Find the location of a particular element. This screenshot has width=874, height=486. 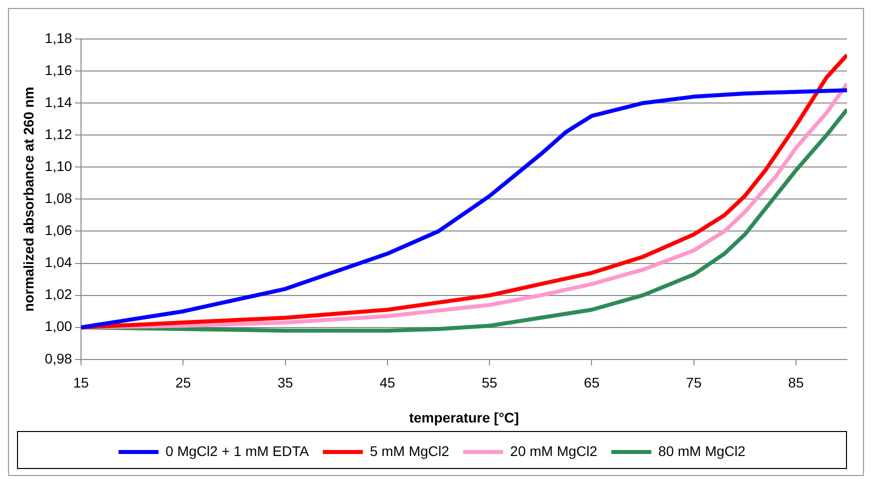

x-tick-label: 75 is located at coordinates (694, 382).